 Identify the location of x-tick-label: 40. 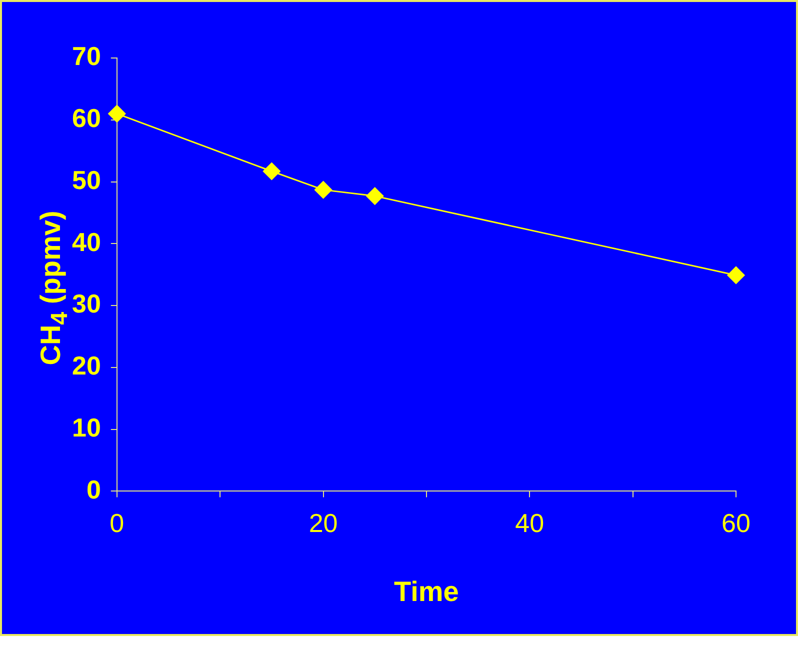
(529, 523).